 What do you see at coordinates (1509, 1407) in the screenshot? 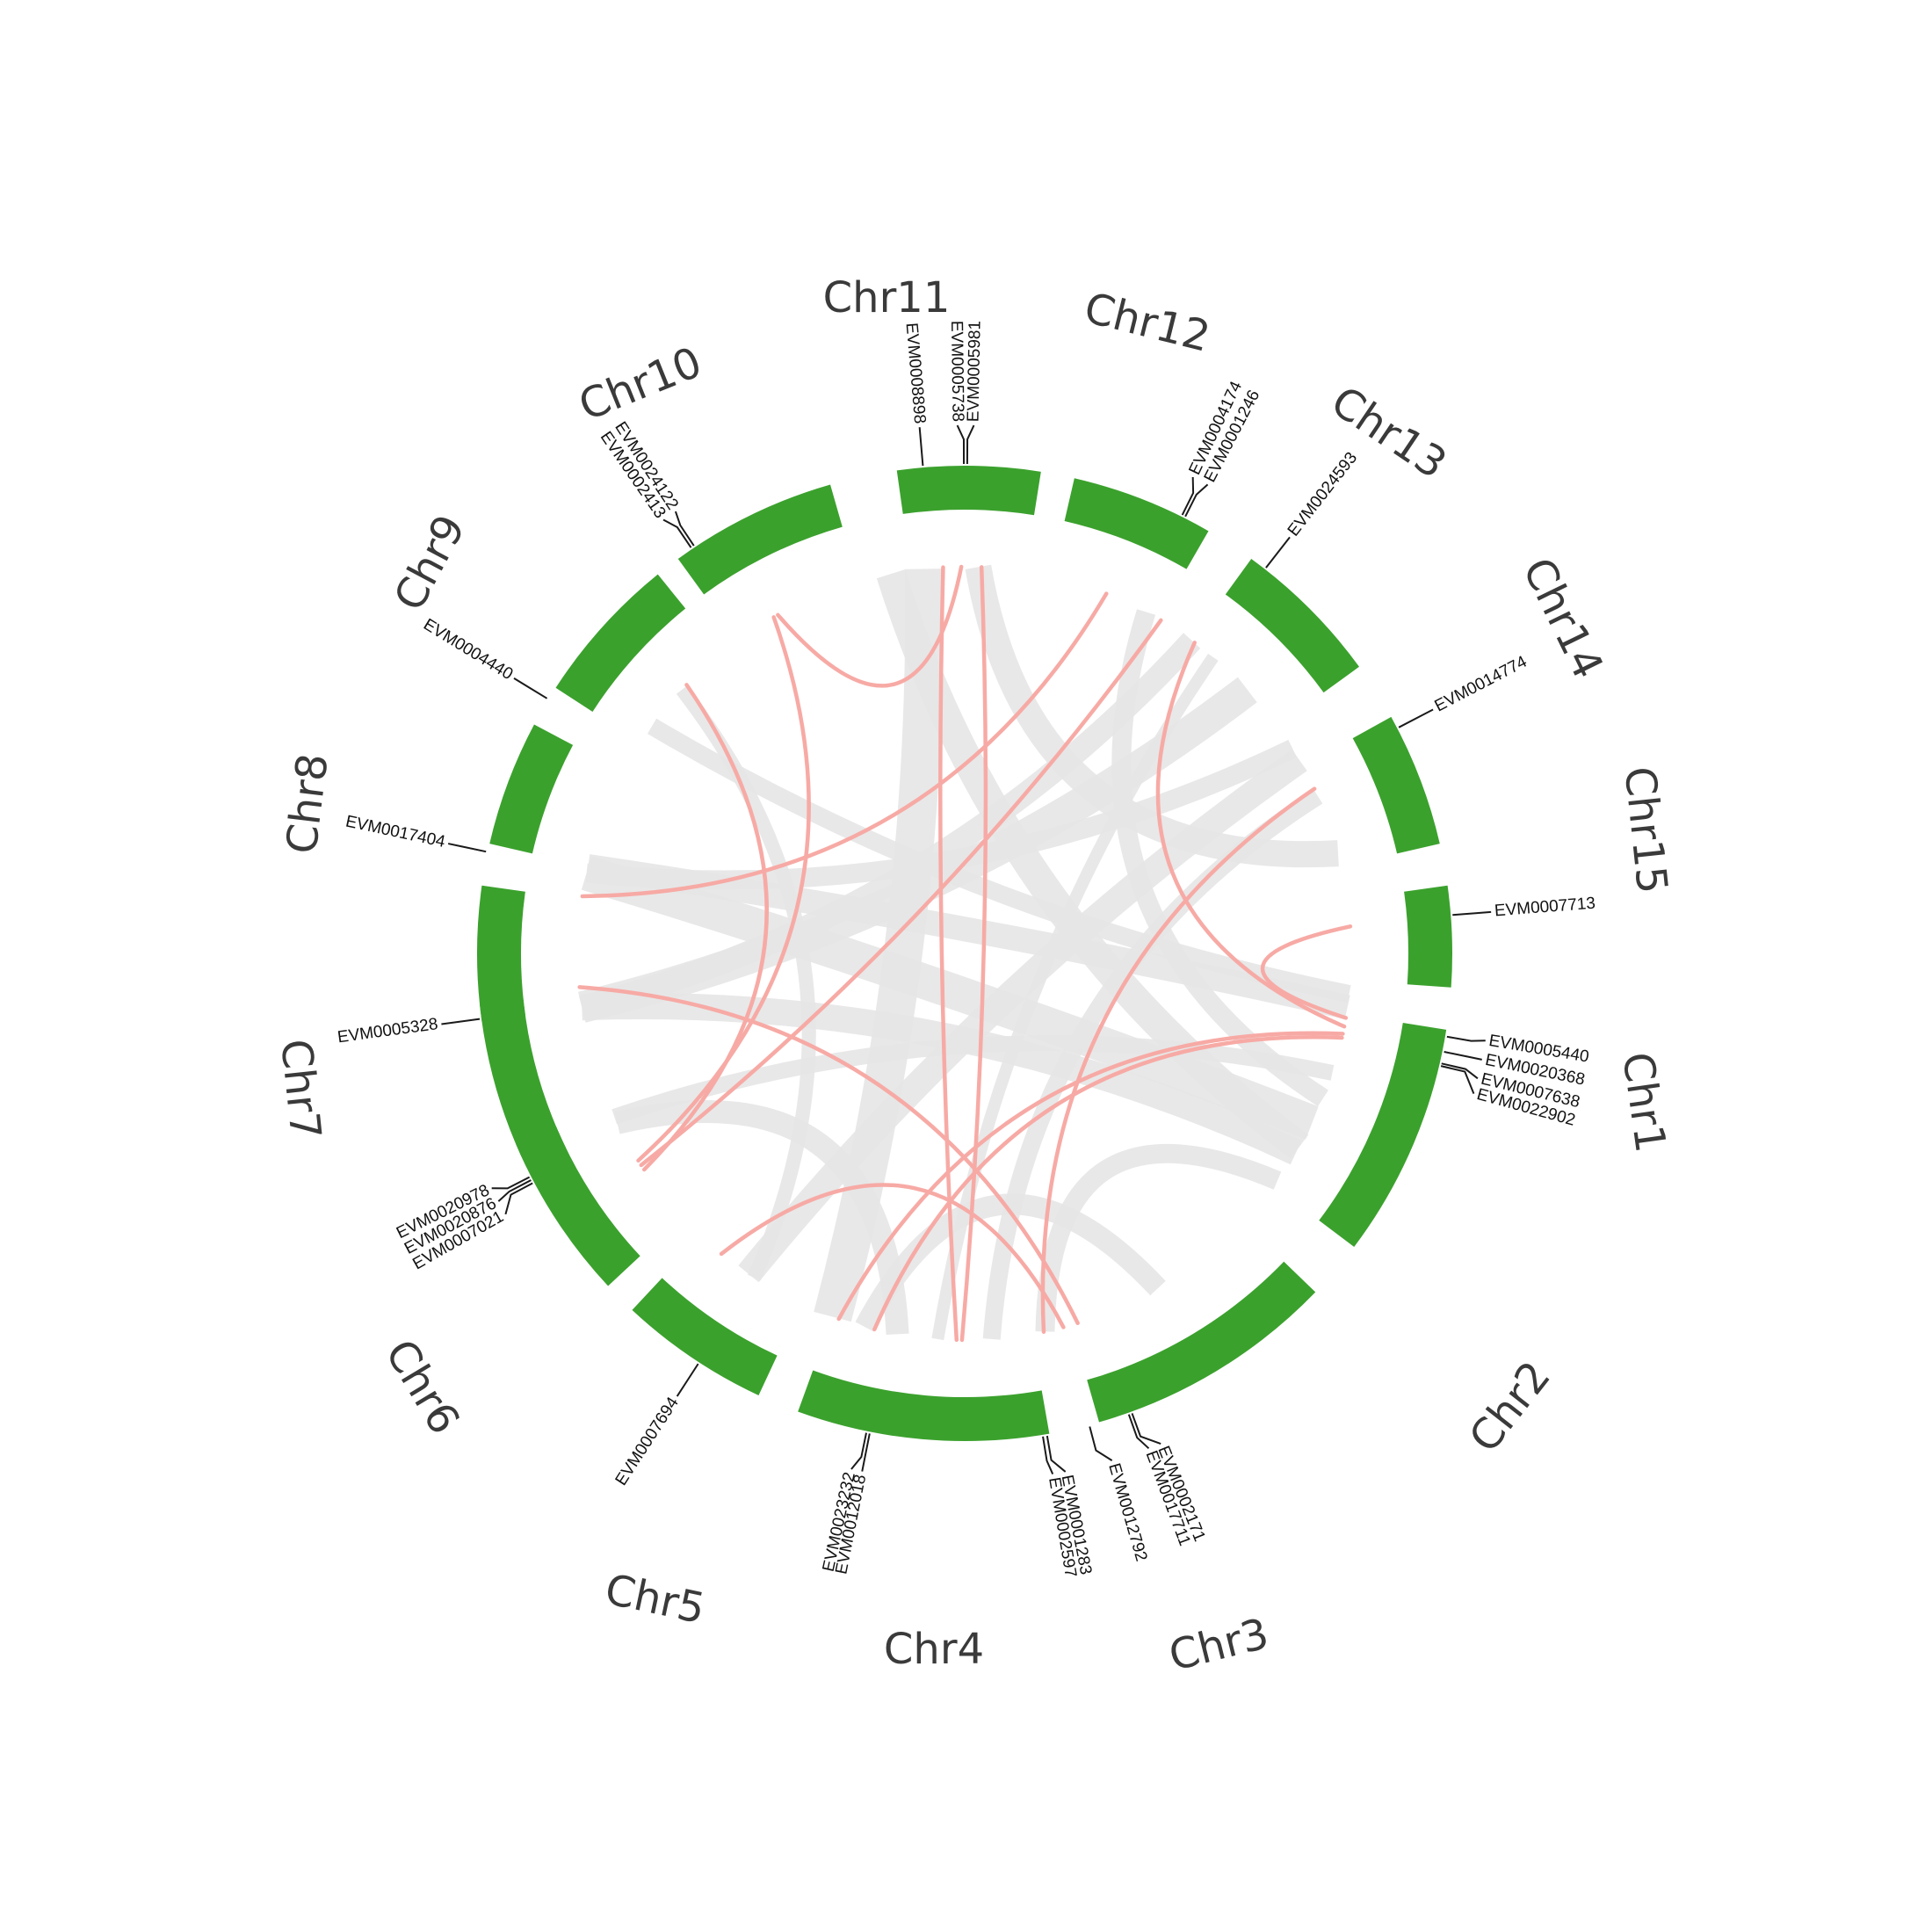
I see `chromosome-label-chr2: Chr2` at bounding box center [1509, 1407].